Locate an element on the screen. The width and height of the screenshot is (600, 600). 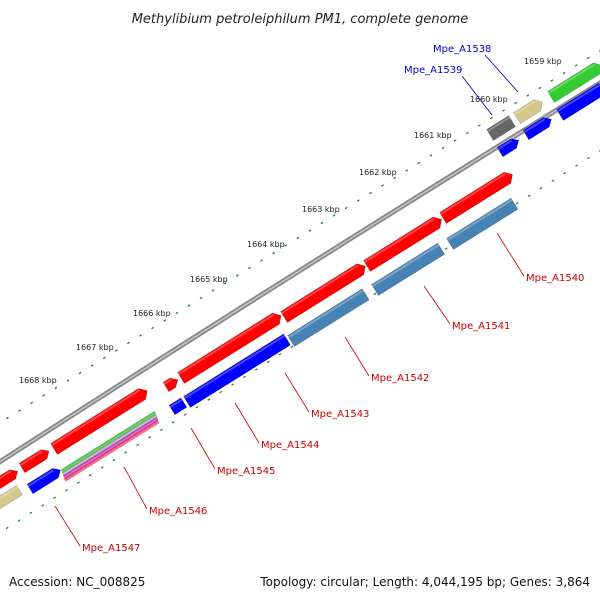
gene-feature-multicolor-pink is located at coordinates (111, 450).